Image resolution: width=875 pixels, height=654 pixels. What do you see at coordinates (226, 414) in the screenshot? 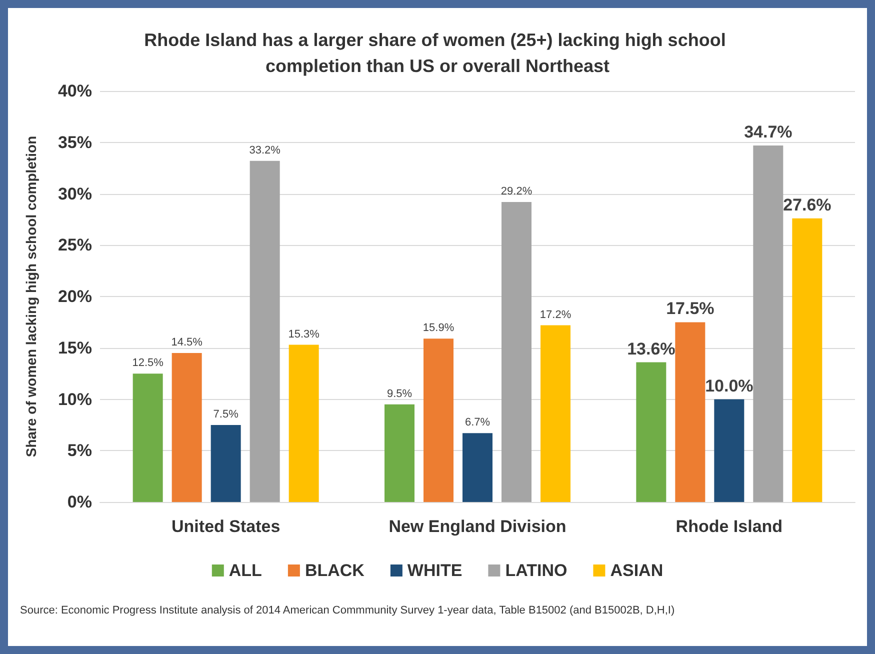
I see `data-label: 7.5%` at bounding box center [226, 414].